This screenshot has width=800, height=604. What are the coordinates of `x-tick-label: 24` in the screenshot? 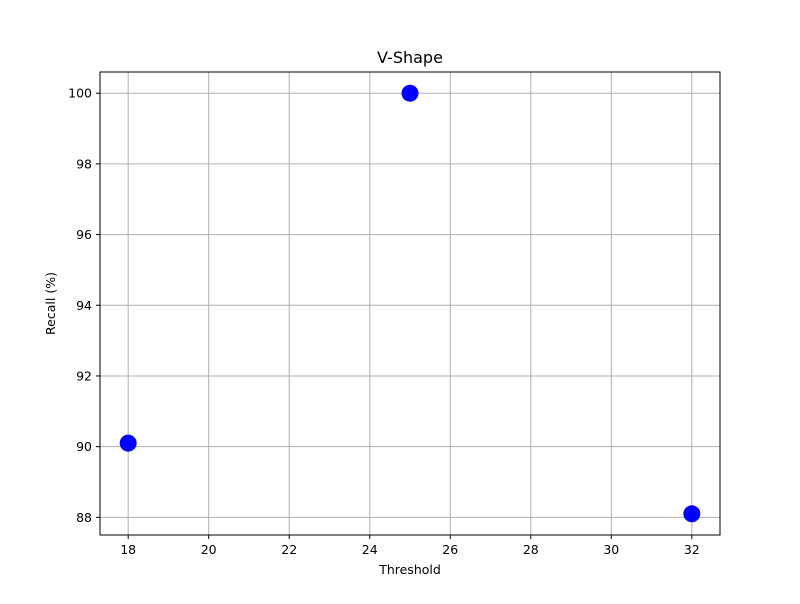 It's located at (370, 549).